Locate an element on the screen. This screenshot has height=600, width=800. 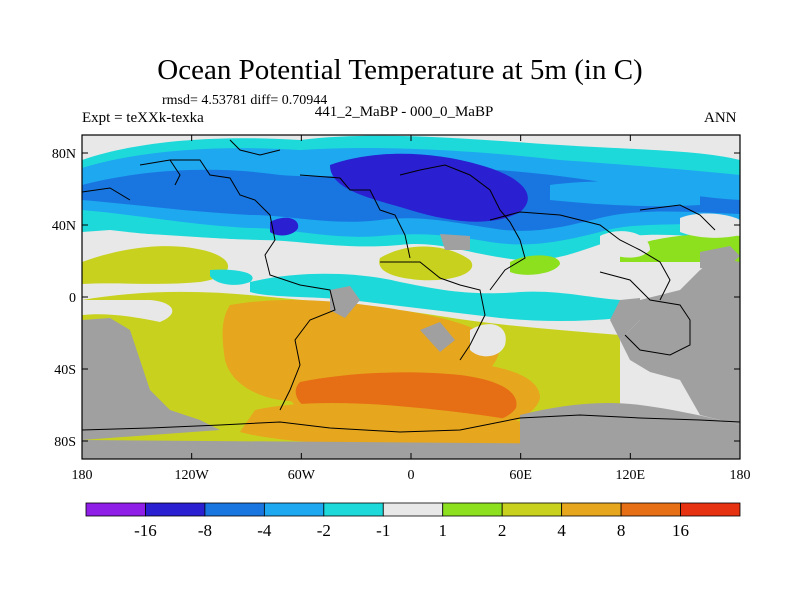
stats-label: rmsd= 4.53781 diff= 0.70944 is located at coordinates (245, 100).